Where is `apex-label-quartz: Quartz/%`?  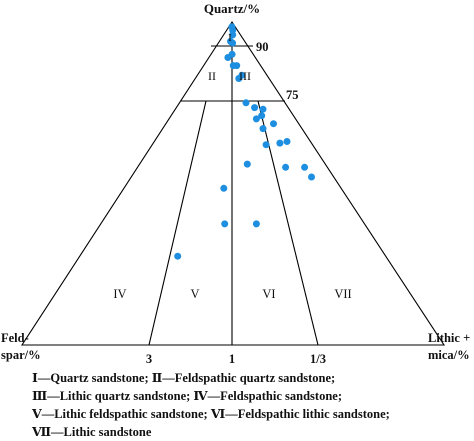
apex-label-quartz: Quartz/% is located at coordinates (232, 8).